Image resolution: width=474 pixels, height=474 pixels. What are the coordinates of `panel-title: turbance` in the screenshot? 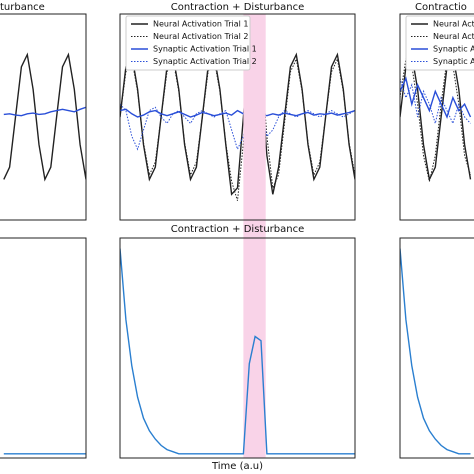 It's located at (22, 7).